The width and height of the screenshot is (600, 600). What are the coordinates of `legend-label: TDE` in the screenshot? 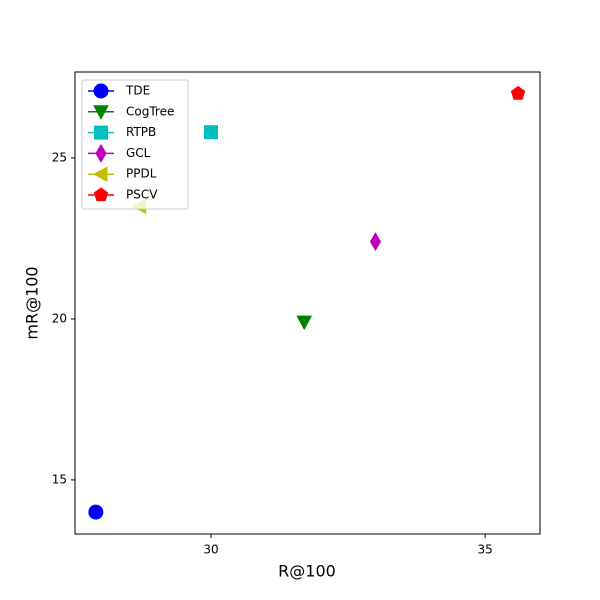 It's located at (137, 91).